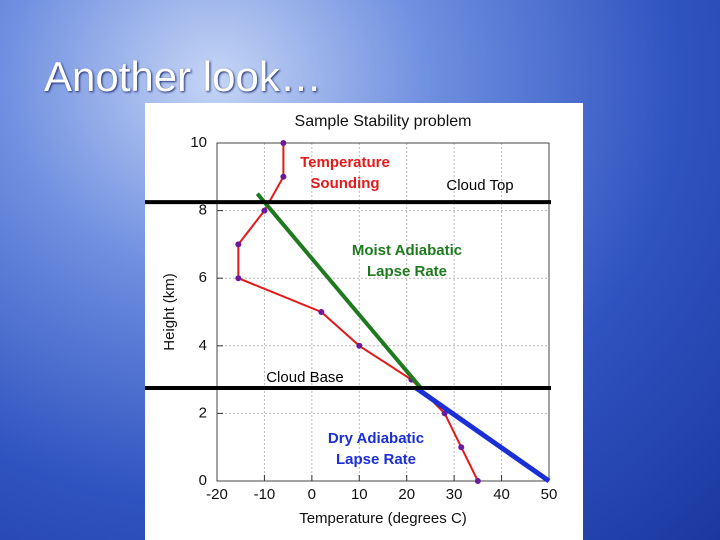 This screenshot has width=720, height=540. Describe the element at coordinates (407, 250) in the screenshot. I see `series-label: Moist Adiabatic` at that location.